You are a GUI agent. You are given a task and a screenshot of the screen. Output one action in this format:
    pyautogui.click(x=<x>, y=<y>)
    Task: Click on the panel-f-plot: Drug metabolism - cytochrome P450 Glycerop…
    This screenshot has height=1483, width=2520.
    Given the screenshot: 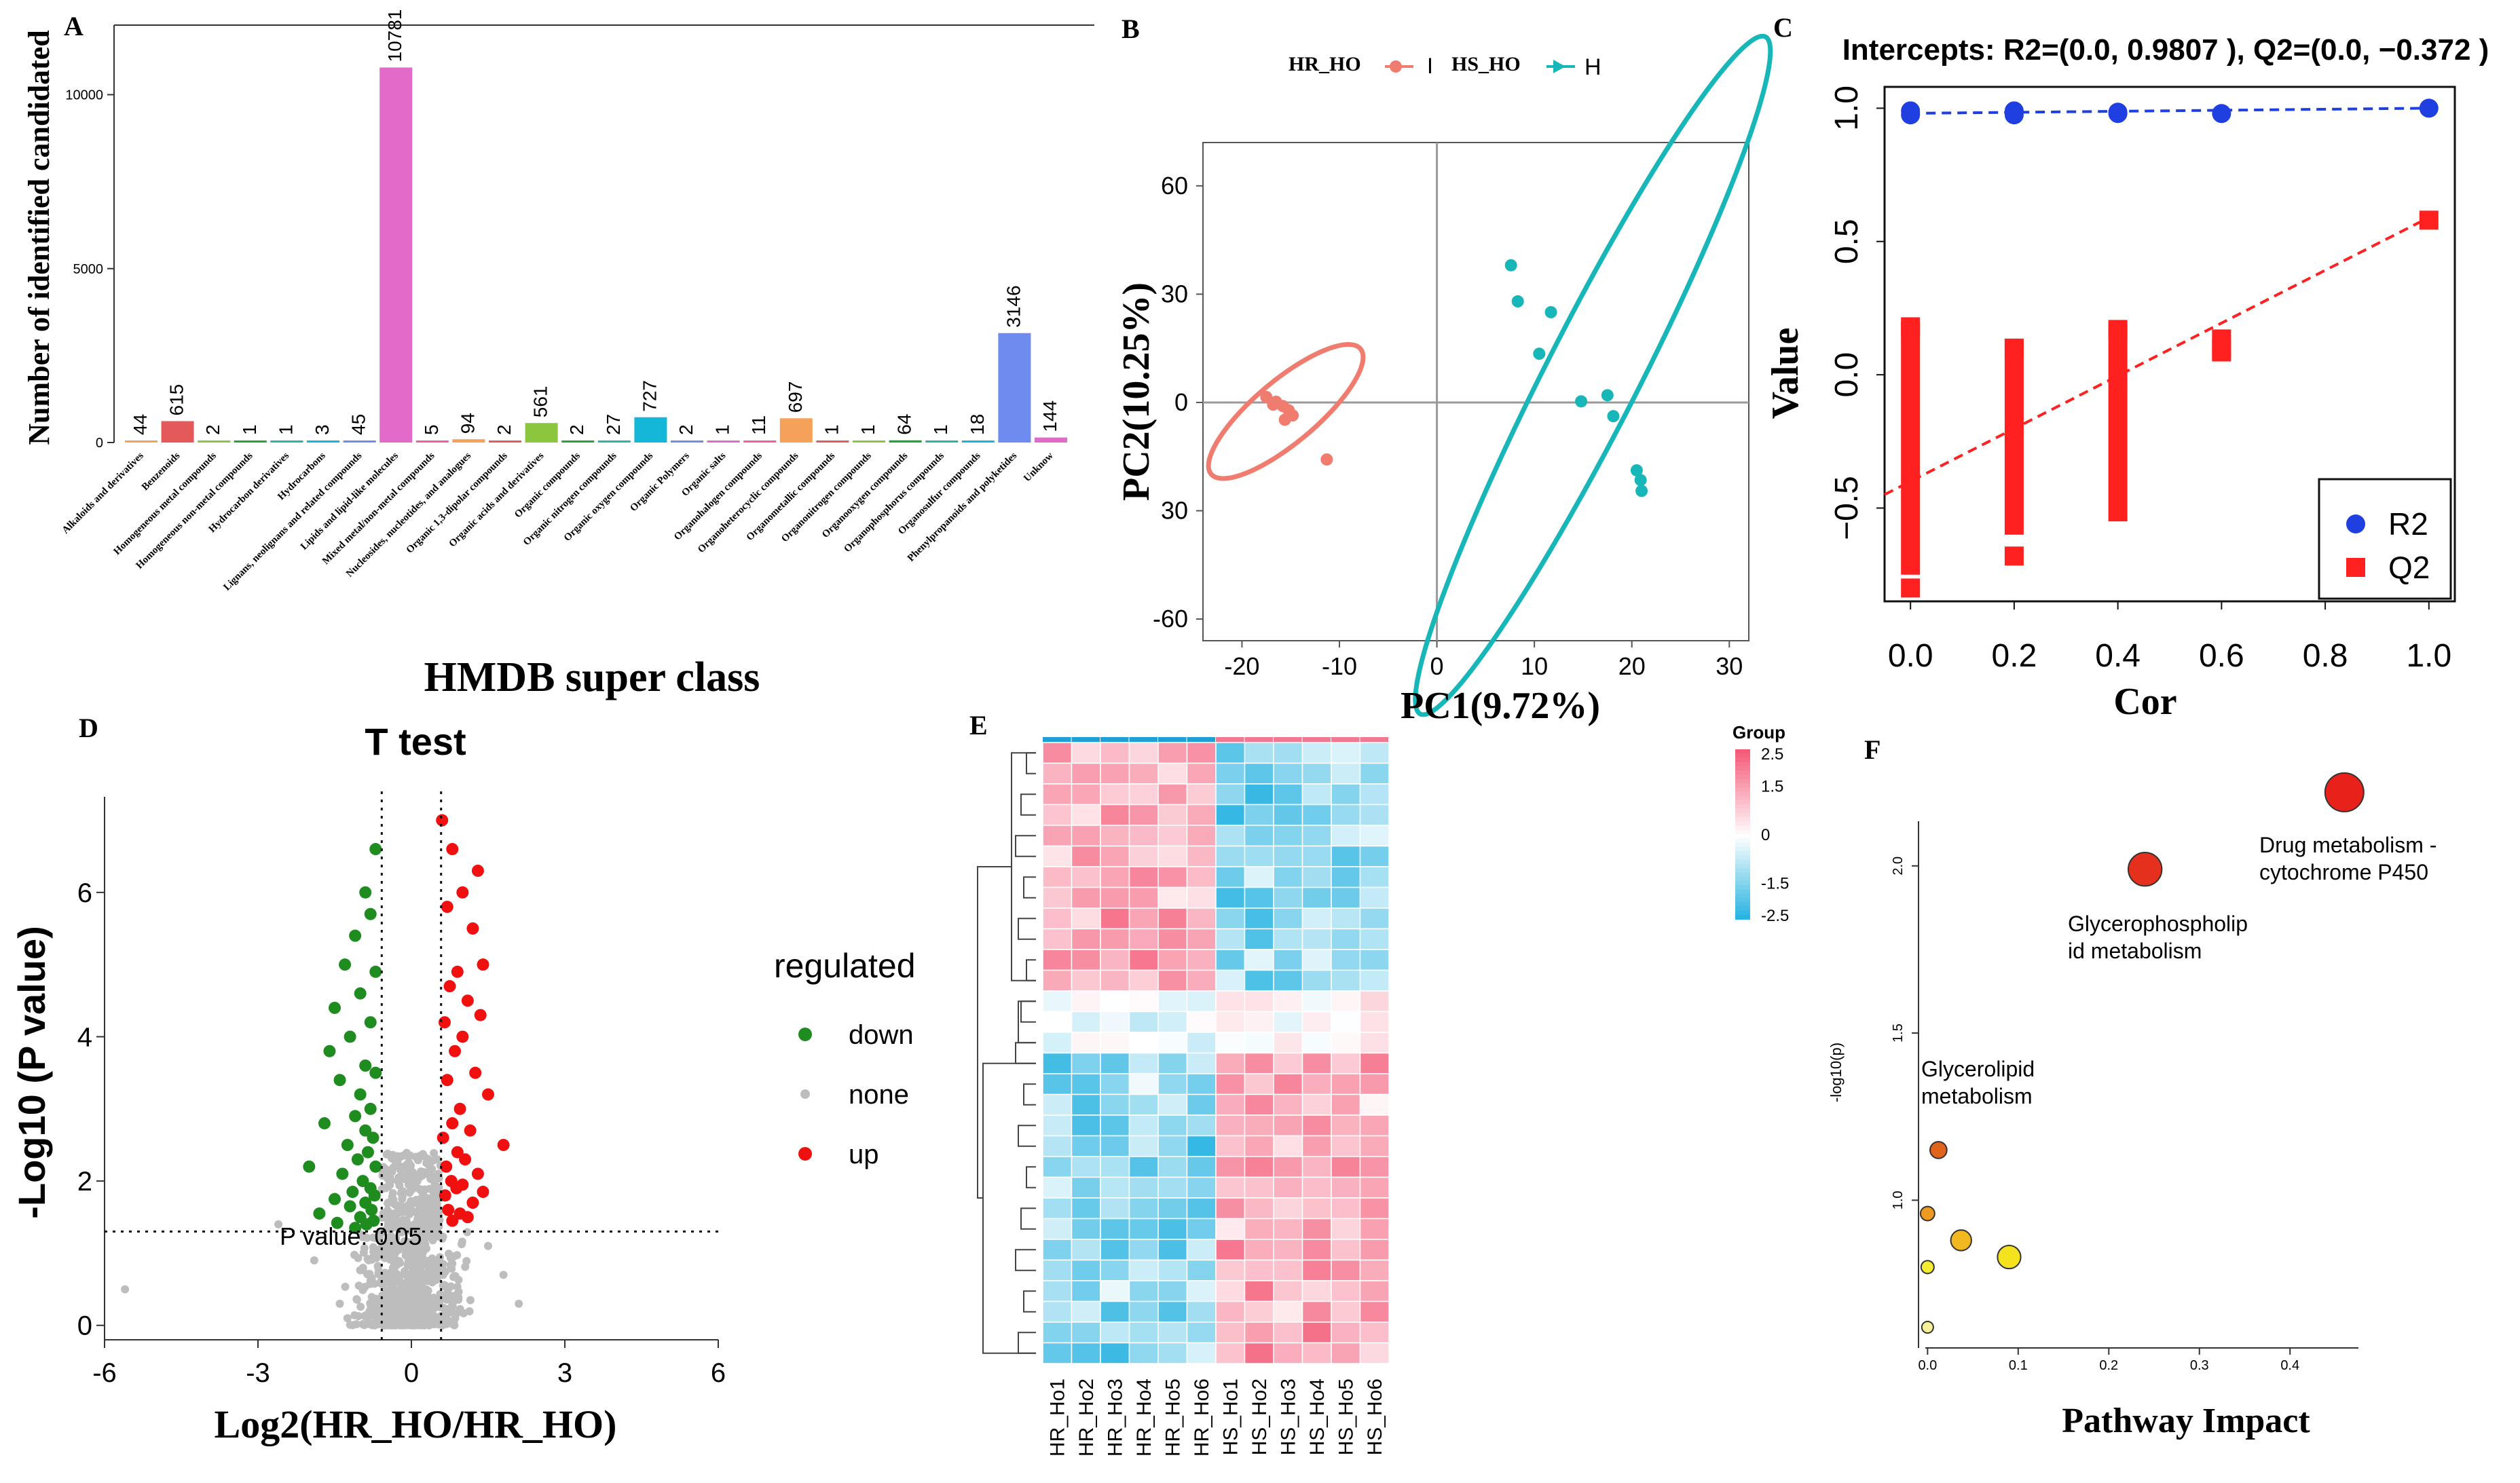 What is the action you would take?
    pyautogui.click(x=2177, y=1053)
    